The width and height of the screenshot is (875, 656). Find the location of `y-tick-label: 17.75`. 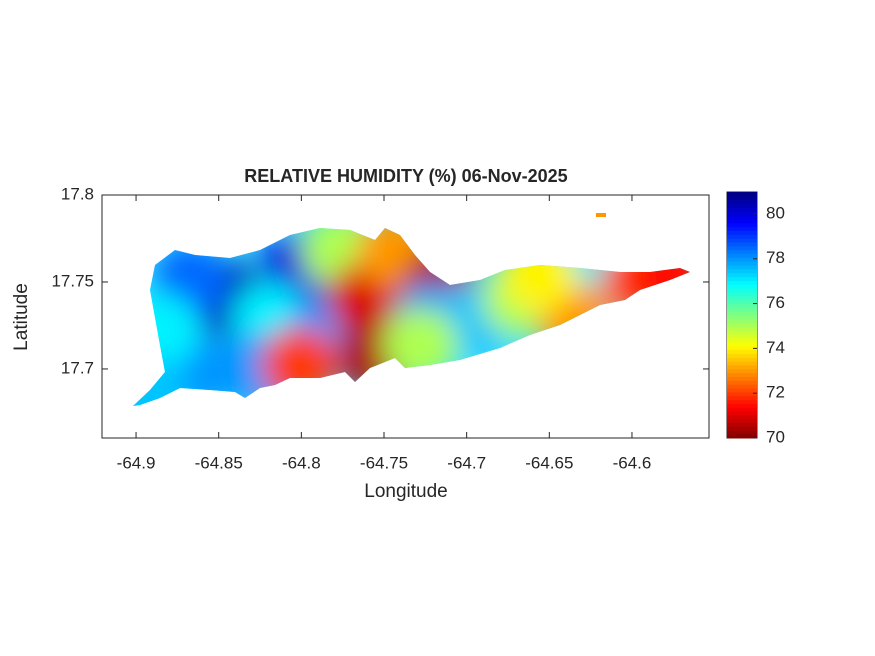

y-tick-label: 17.75 is located at coordinates (72, 280).